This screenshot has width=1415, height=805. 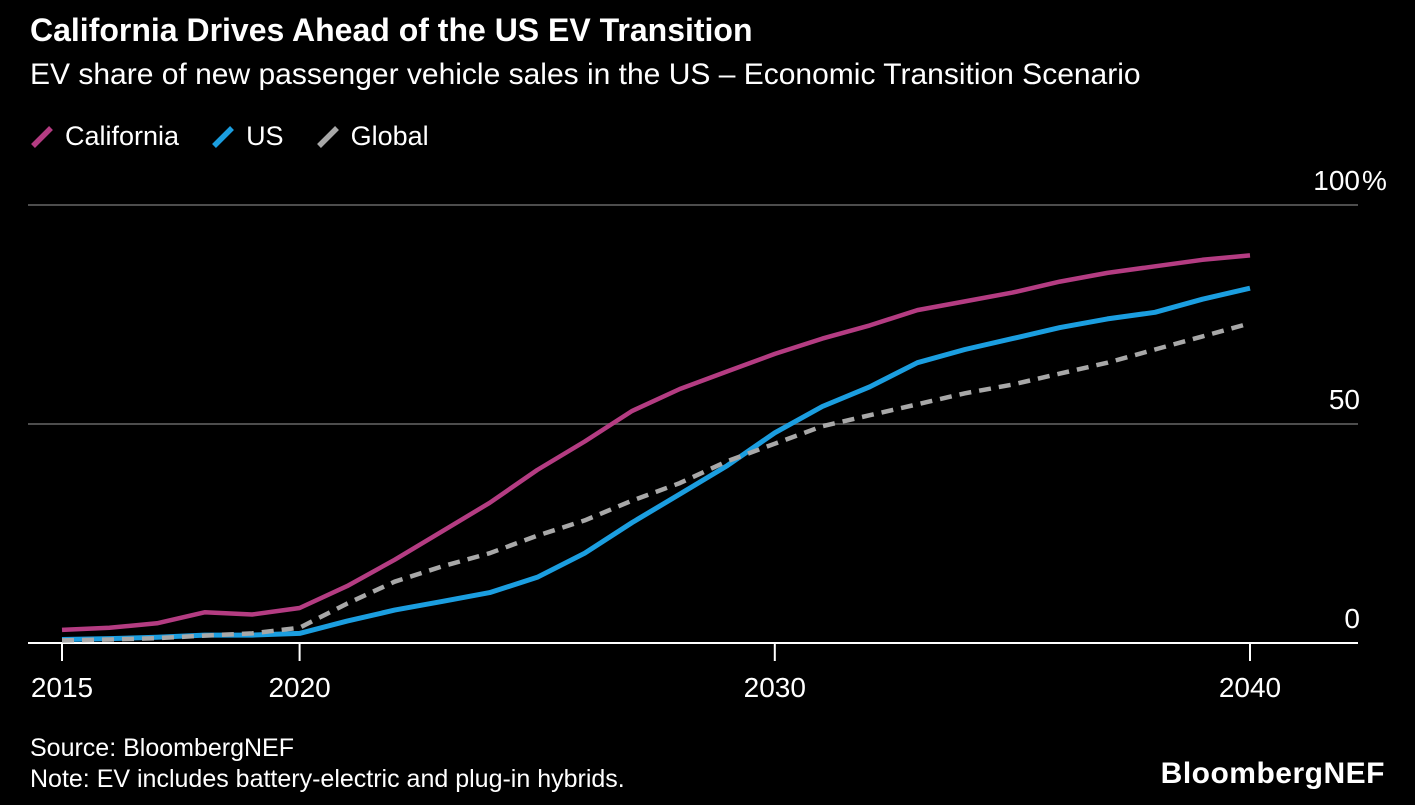 I want to click on y-tick-label-100: 100, so click(x=1336, y=180).